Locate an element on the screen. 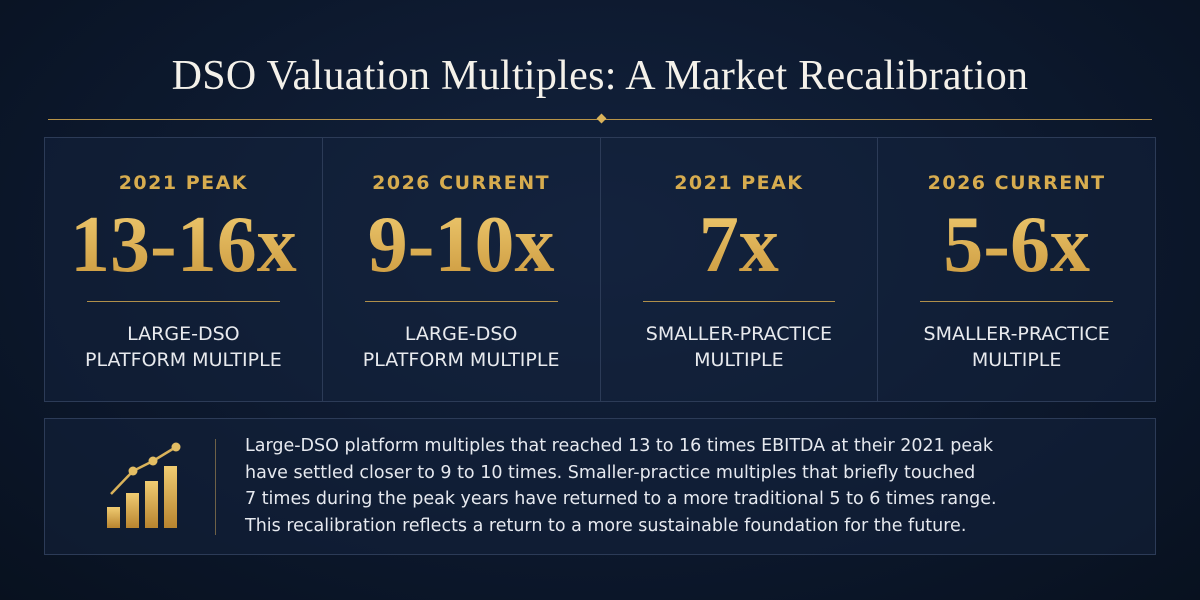 This screenshot has width=1200, height=600. card: 2021 PEAK 7x SMALLER-PRACTICE MULTIPLE is located at coordinates (739, 269).